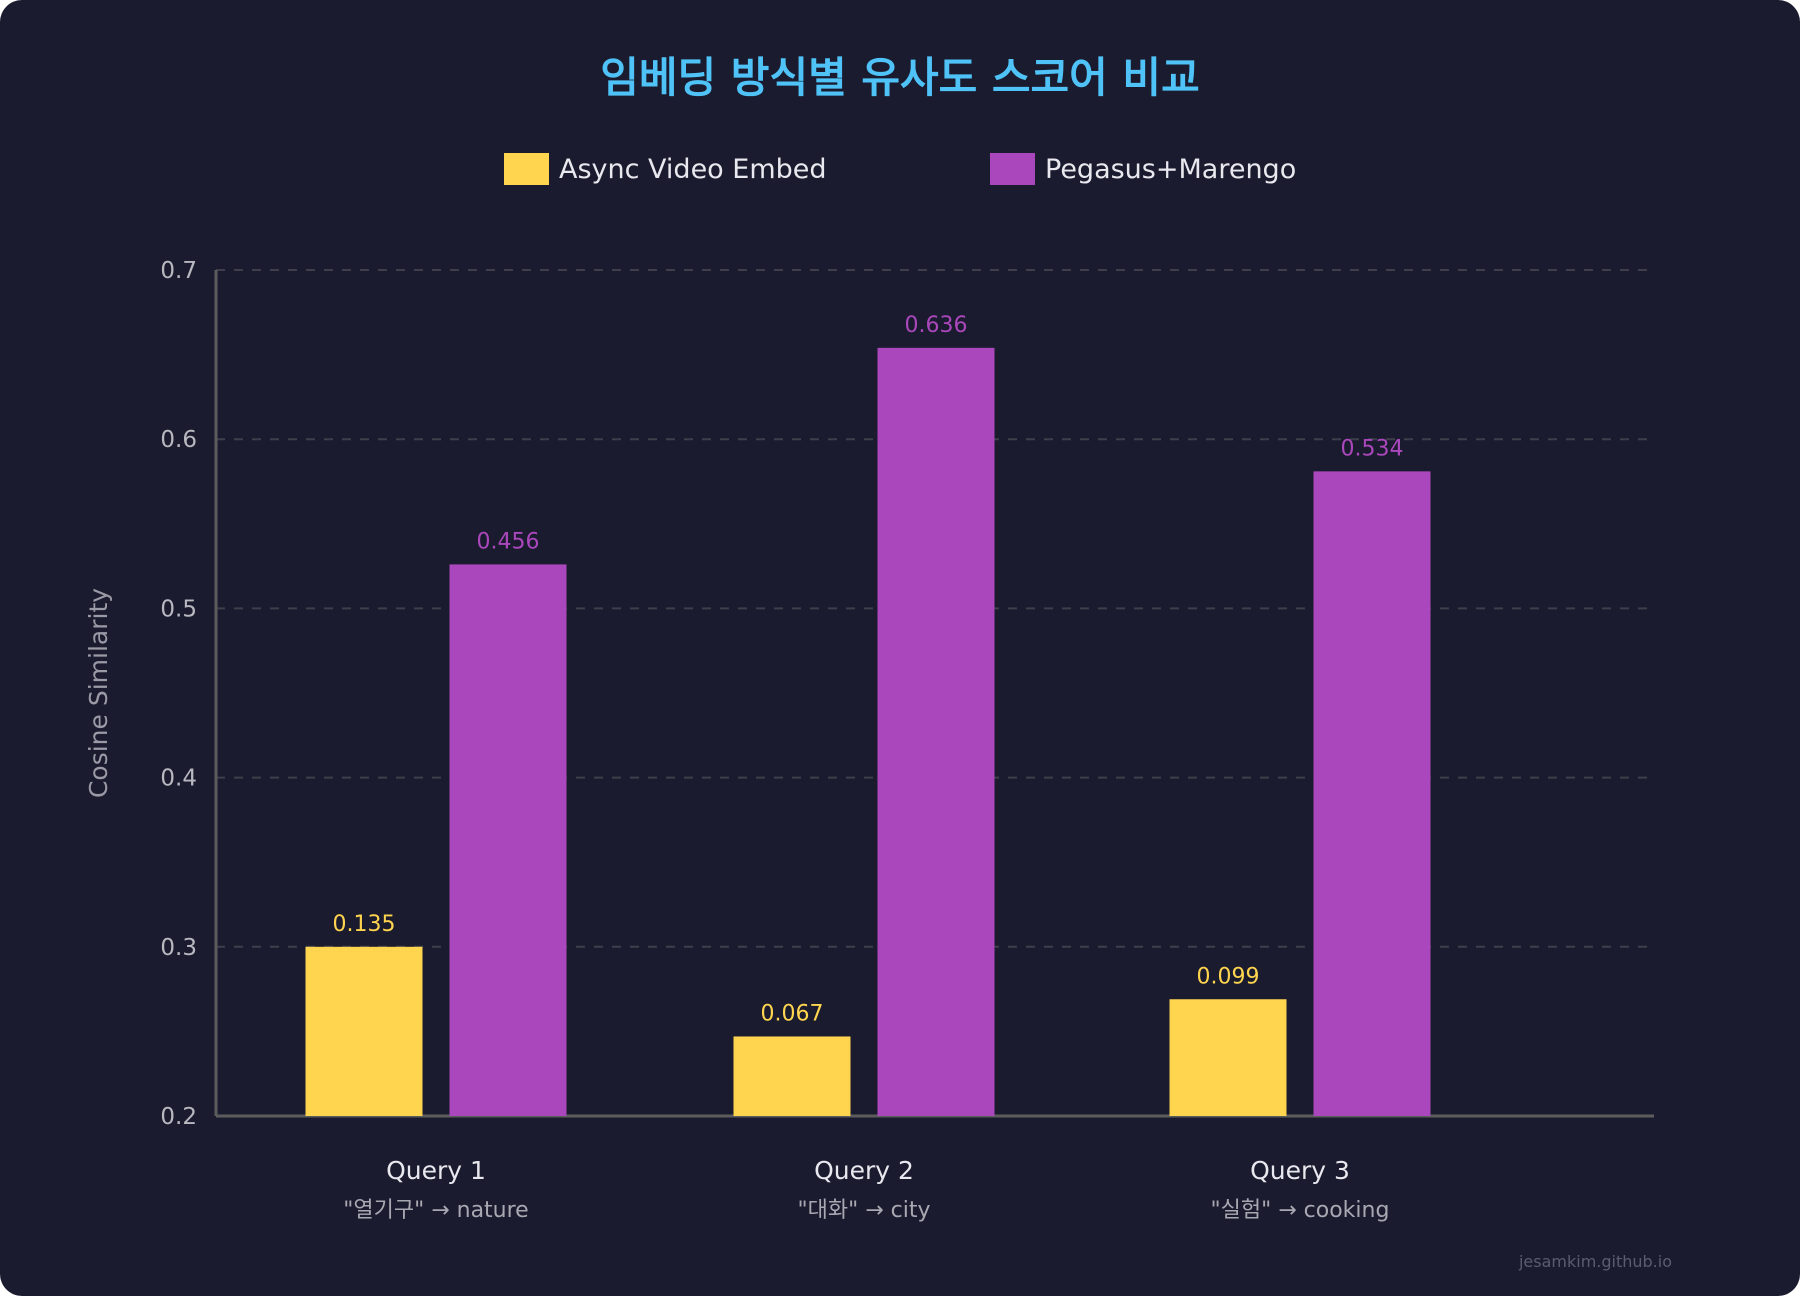 Image resolution: width=1800 pixels, height=1296 pixels. What do you see at coordinates (936, 325) in the screenshot?
I see `data-label: 0.636` at bounding box center [936, 325].